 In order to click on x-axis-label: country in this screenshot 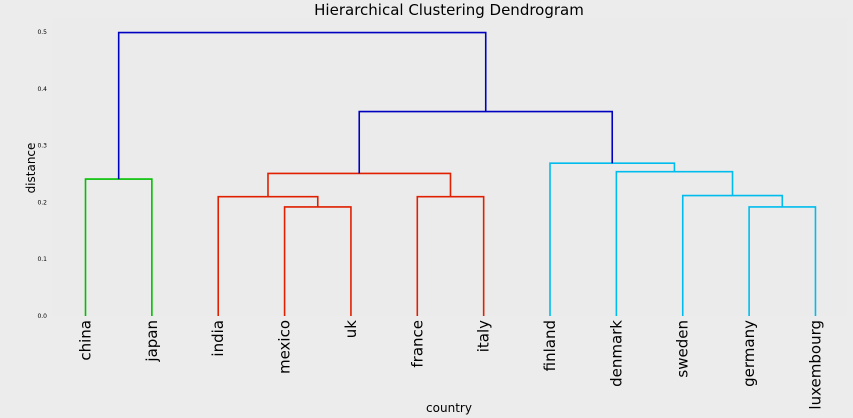, I will do `click(449, 408)`.